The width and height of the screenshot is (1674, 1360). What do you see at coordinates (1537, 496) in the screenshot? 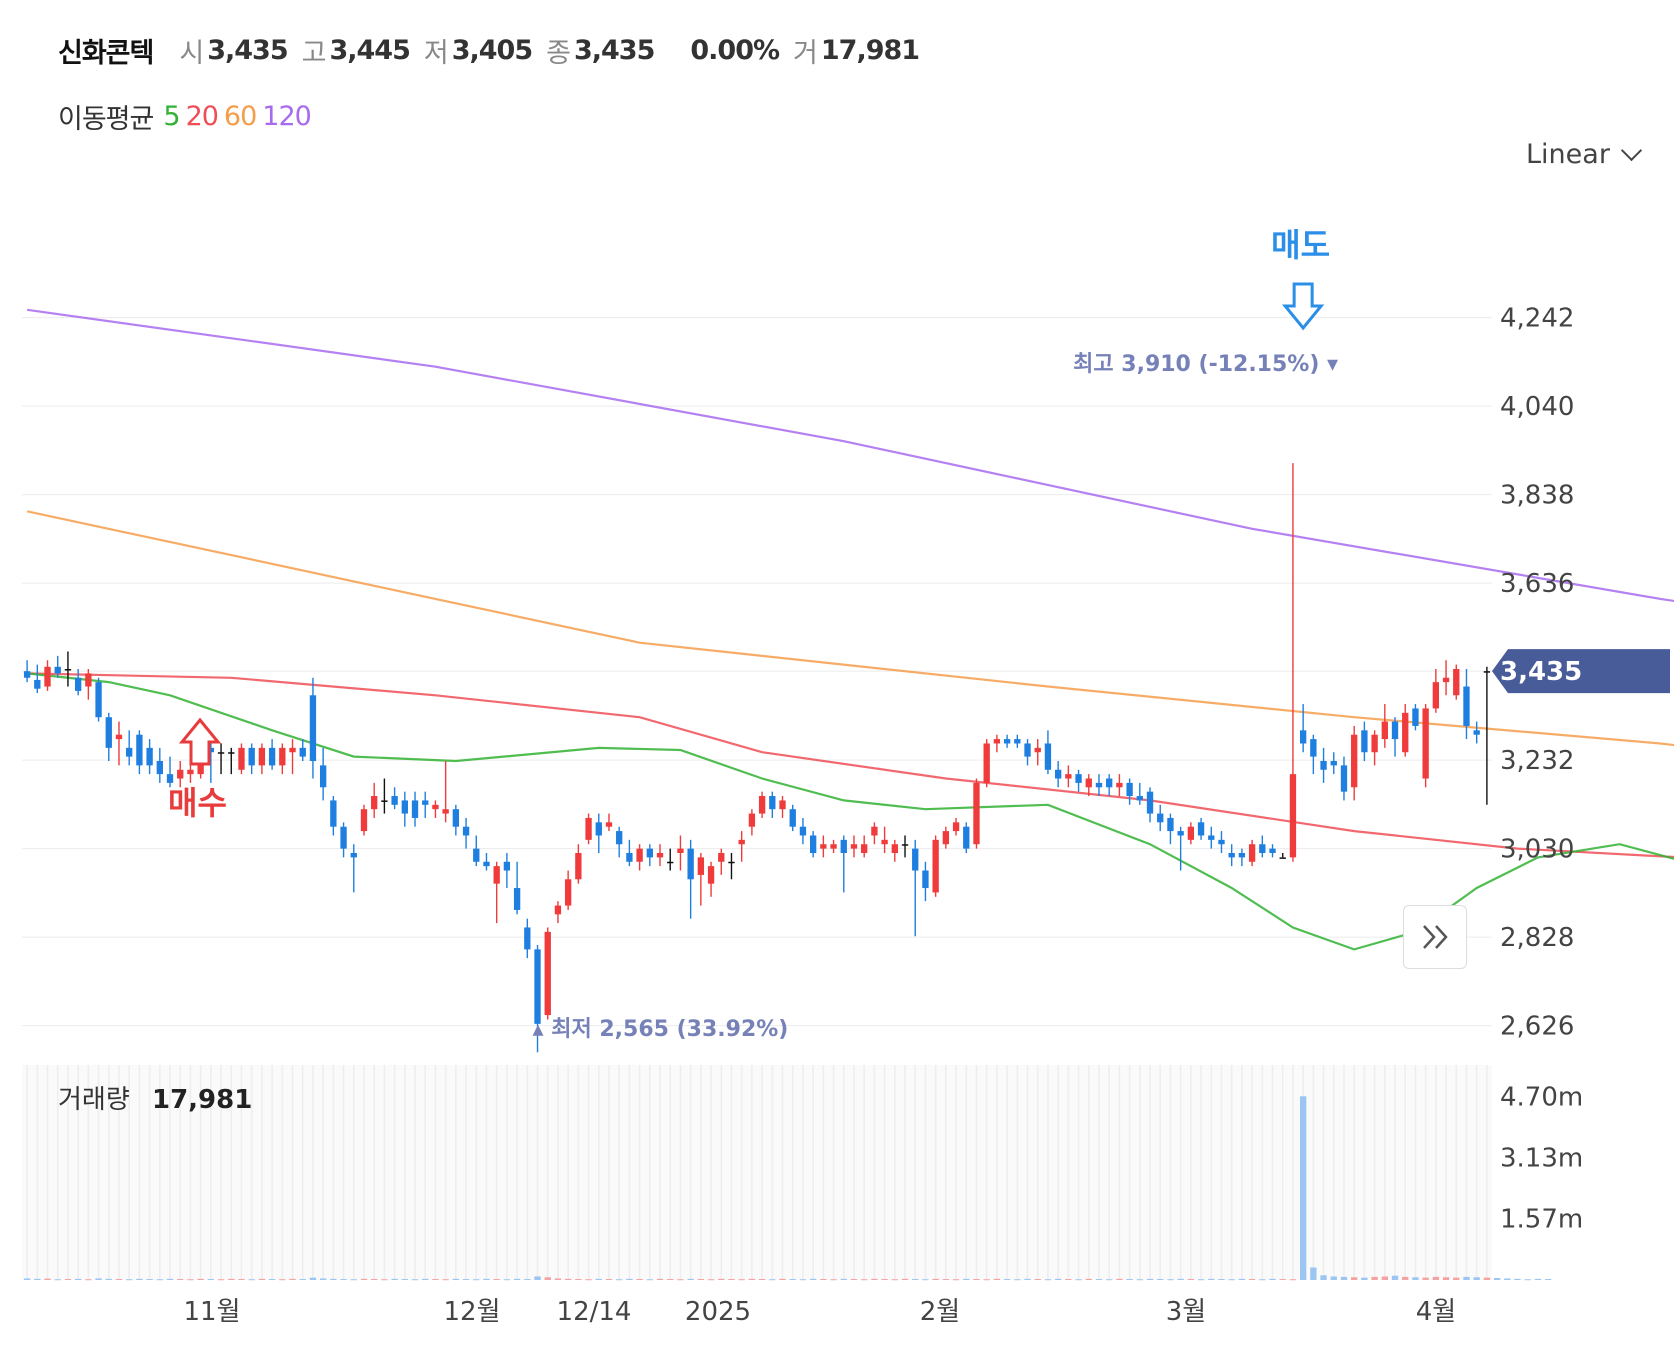
I see `y-tick-label: 3,838` at bounding box center [1537, 496].